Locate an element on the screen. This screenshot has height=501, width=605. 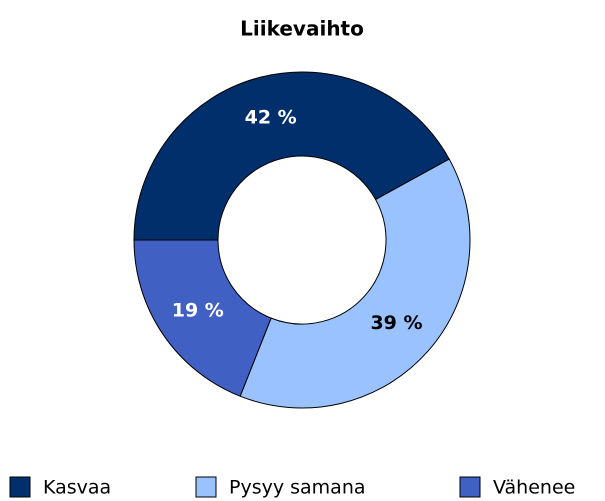
legend-label: Vähenee is located at coordinates (534, 488).